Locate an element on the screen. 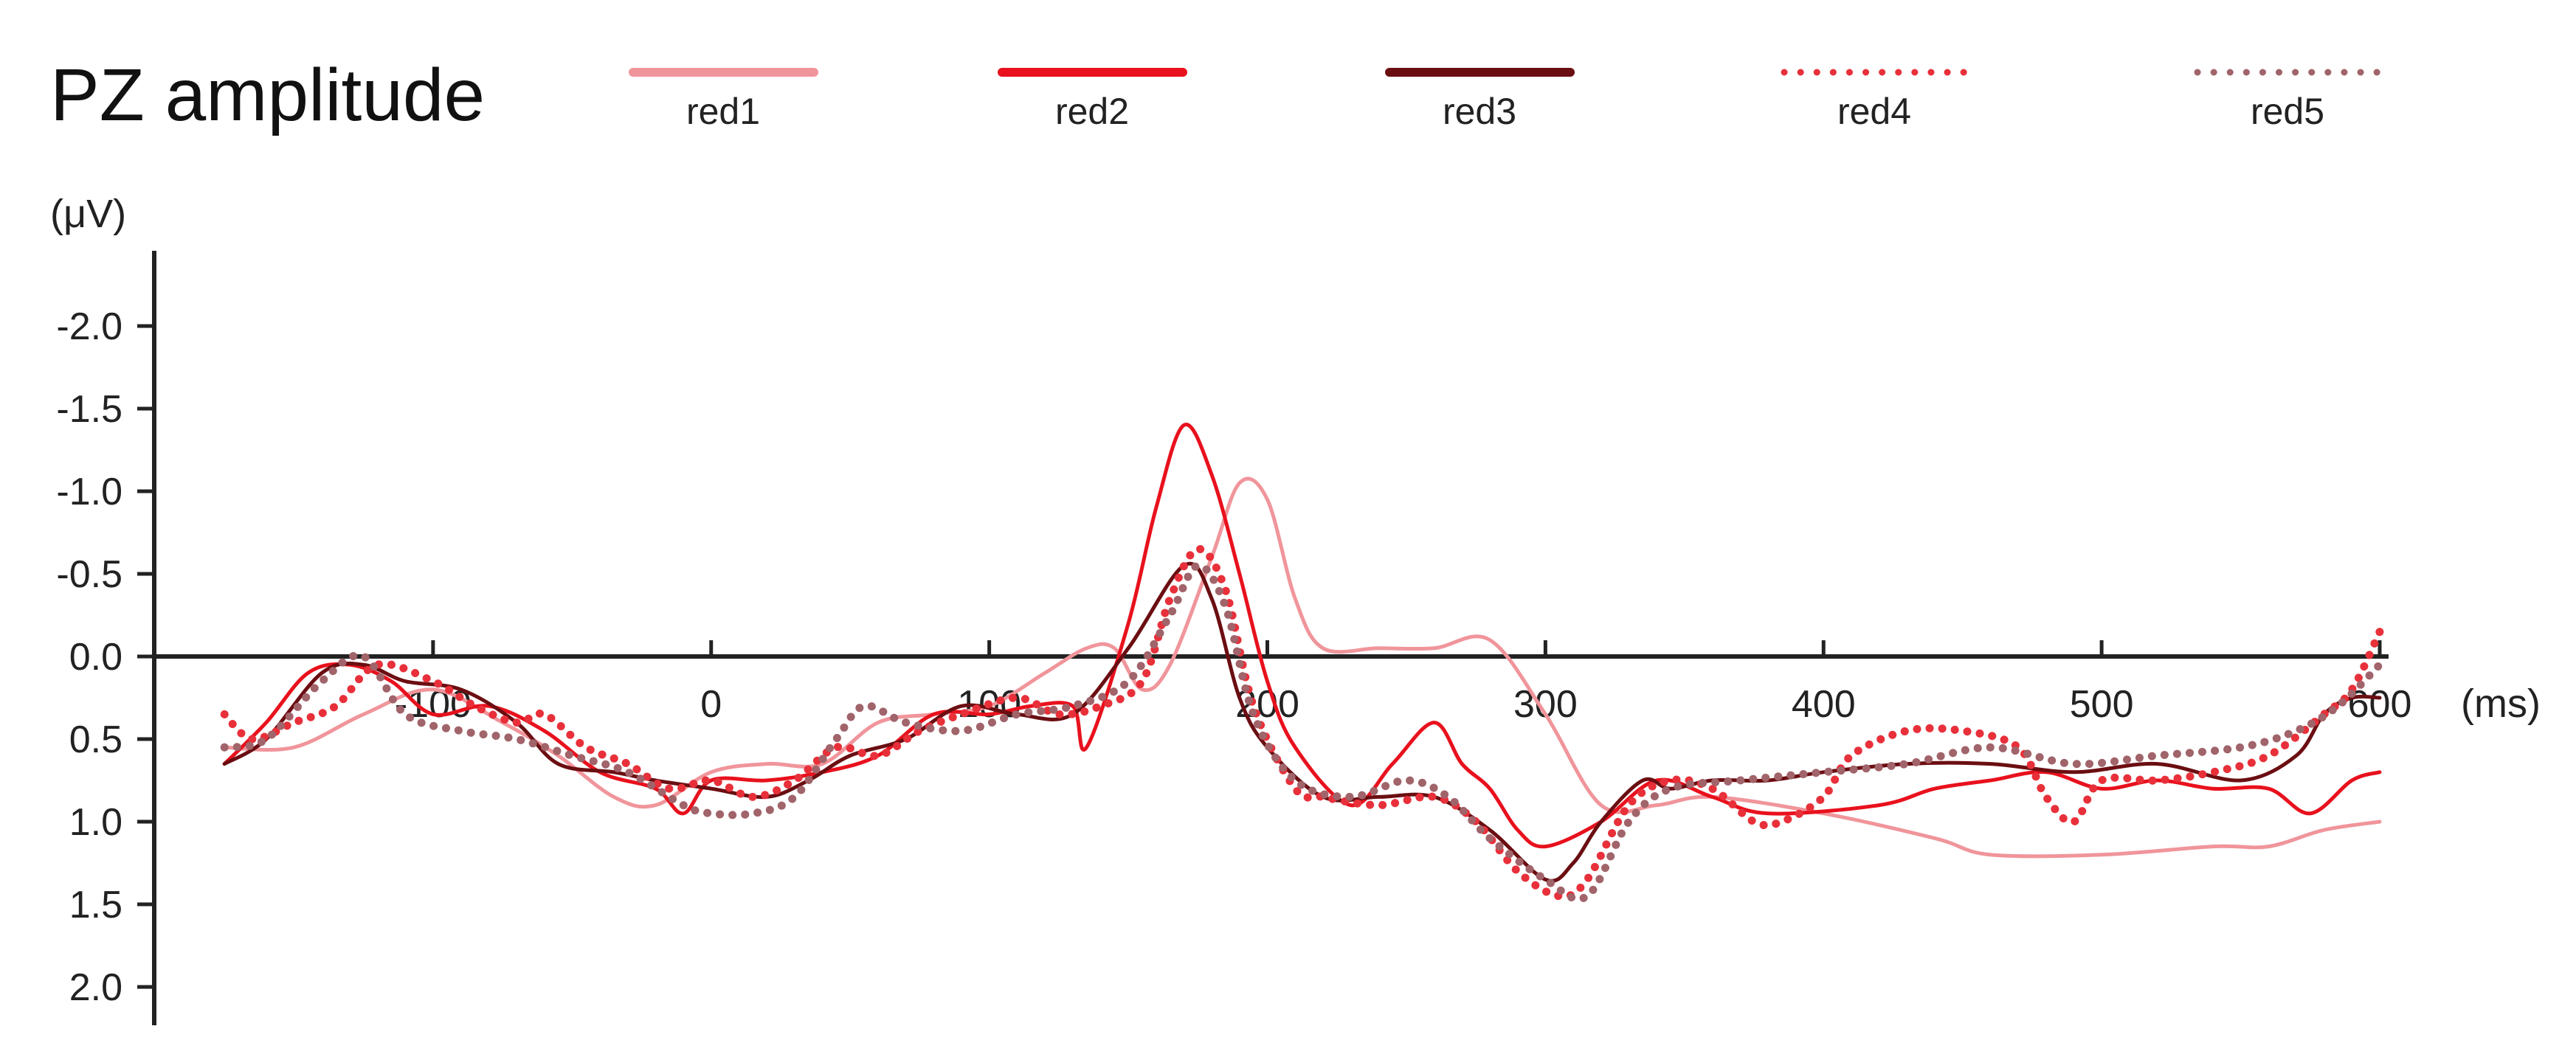 The height and width of the screenshot is (1057, 2576). y-tick-label: 1.0 is located at coordinates (96, 822).